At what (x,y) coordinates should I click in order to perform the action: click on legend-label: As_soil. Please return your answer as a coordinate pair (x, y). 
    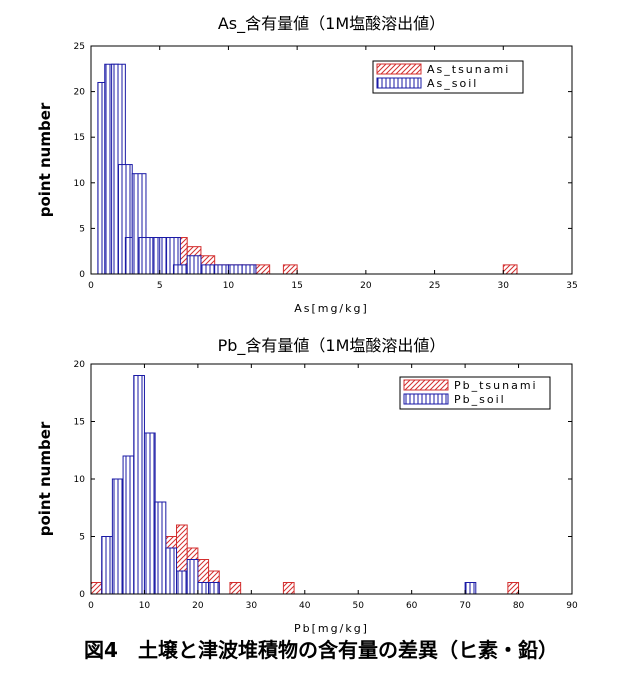
    Looking at the image, I should click on (452, 83).